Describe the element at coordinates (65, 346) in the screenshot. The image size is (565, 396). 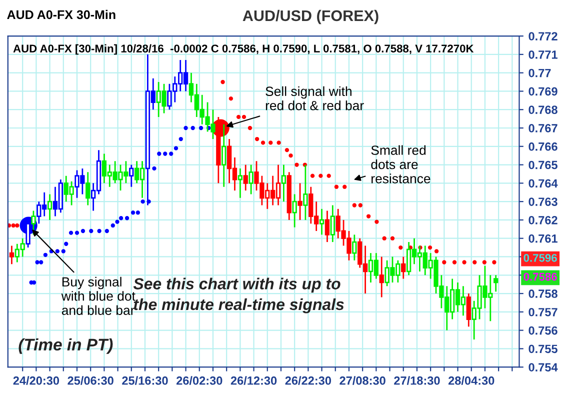
I see `annotation: (Time in PT)` at that location.